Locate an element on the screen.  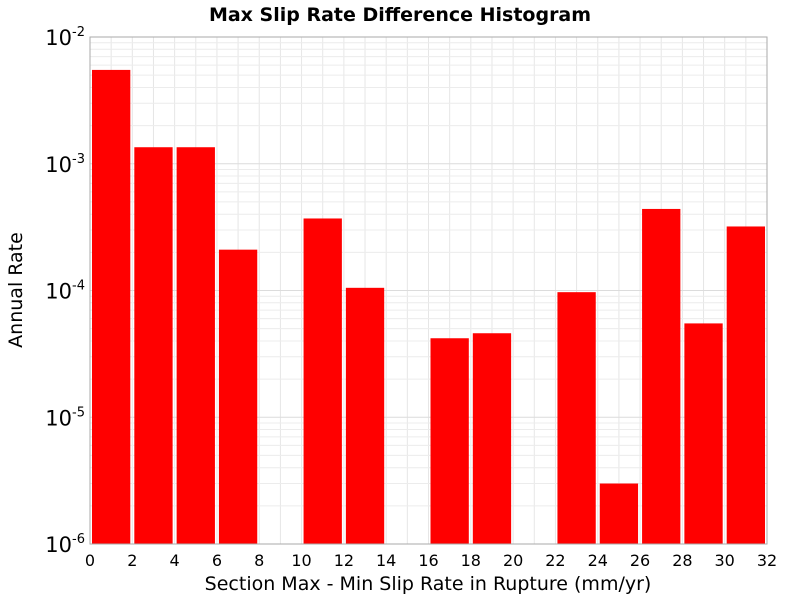
x-tick-label: 4 is located at coordinates (175, 560).